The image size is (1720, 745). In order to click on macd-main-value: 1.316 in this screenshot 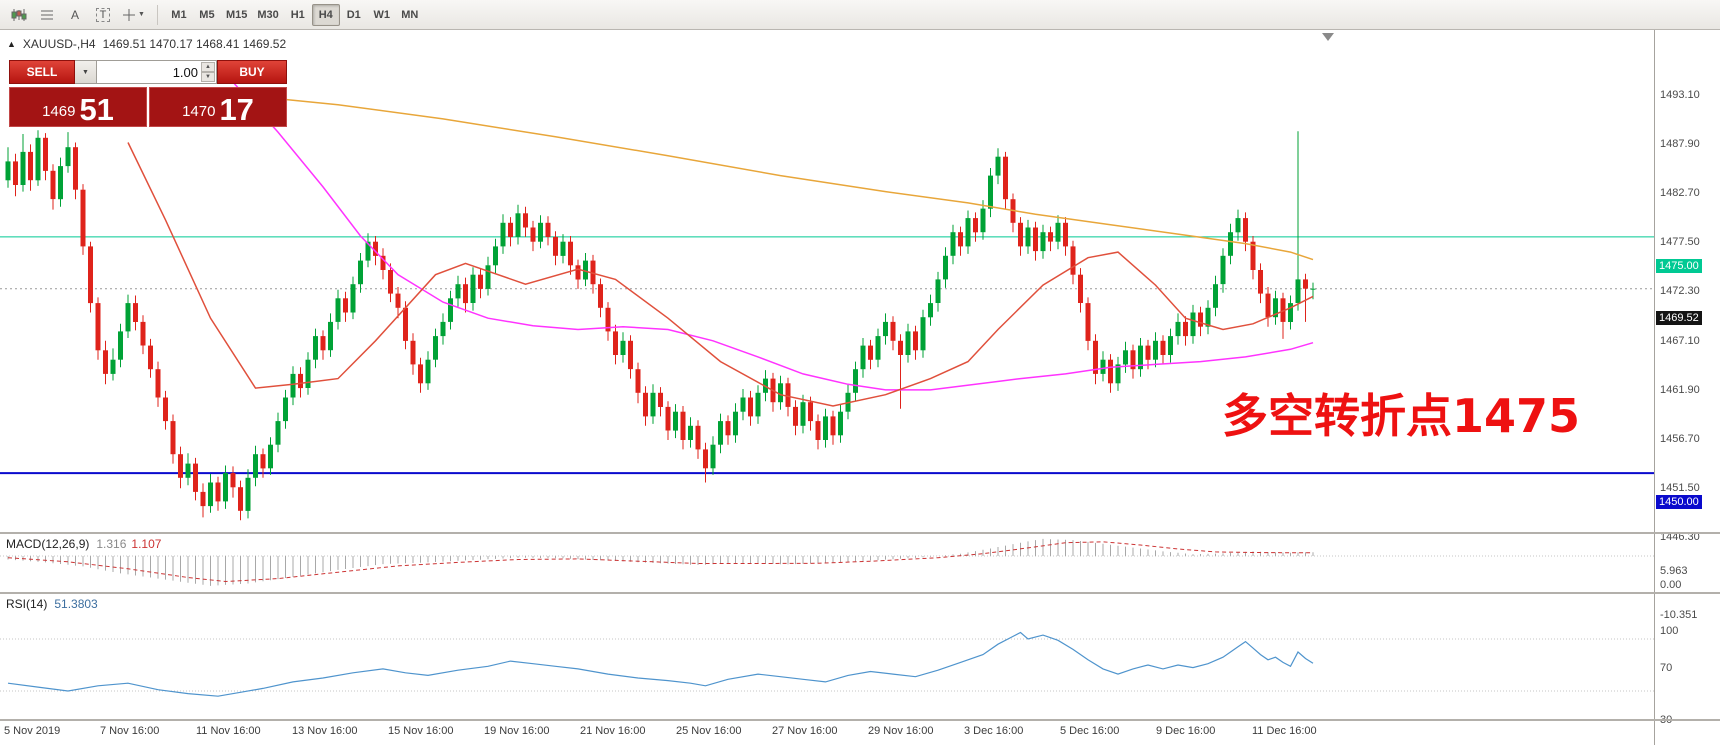, I will do `click(111, 544)`.